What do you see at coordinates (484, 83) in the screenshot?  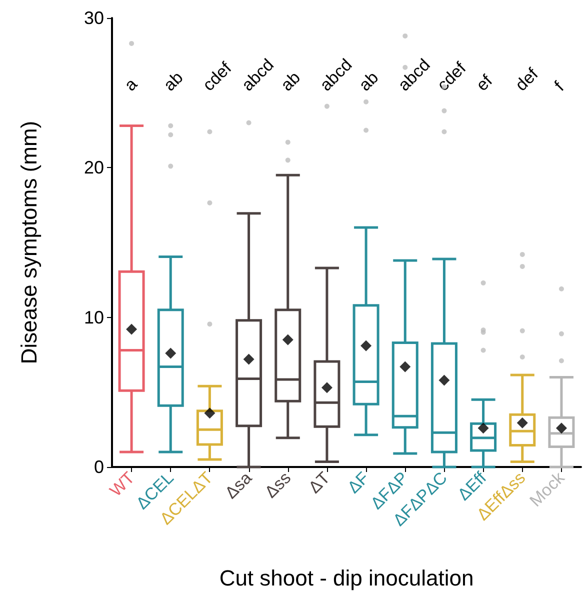 I see `annotation: ef` at bounding box center [484, 83].